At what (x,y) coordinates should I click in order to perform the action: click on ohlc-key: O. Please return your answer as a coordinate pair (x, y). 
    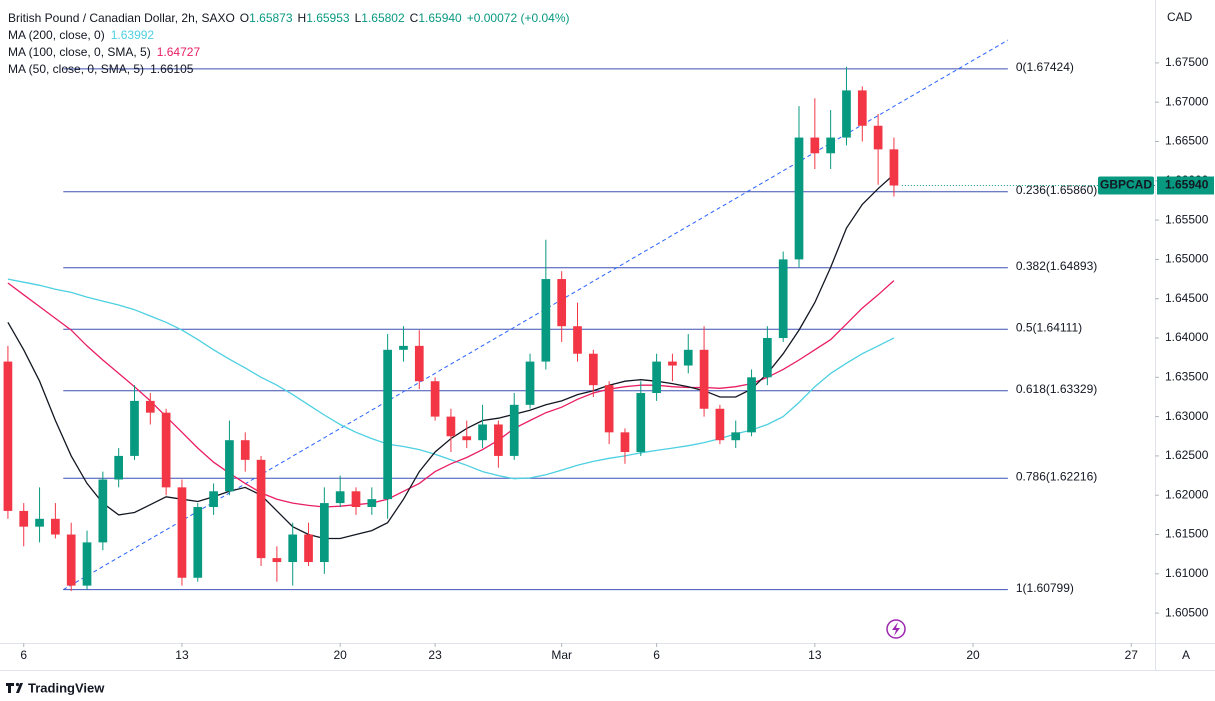
    Looking at the image, I should click on (244, 18).